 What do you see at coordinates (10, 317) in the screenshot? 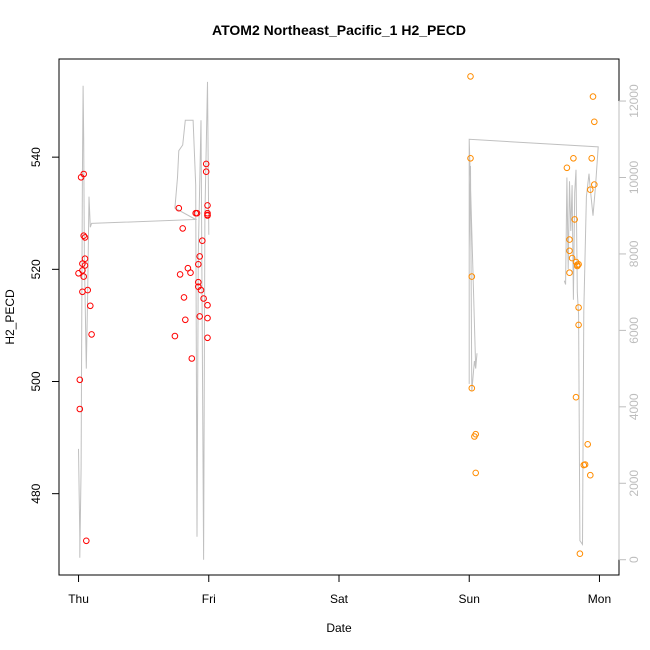
I see `y-axis-label: H2_PECD` at bounding box center [10, 317].